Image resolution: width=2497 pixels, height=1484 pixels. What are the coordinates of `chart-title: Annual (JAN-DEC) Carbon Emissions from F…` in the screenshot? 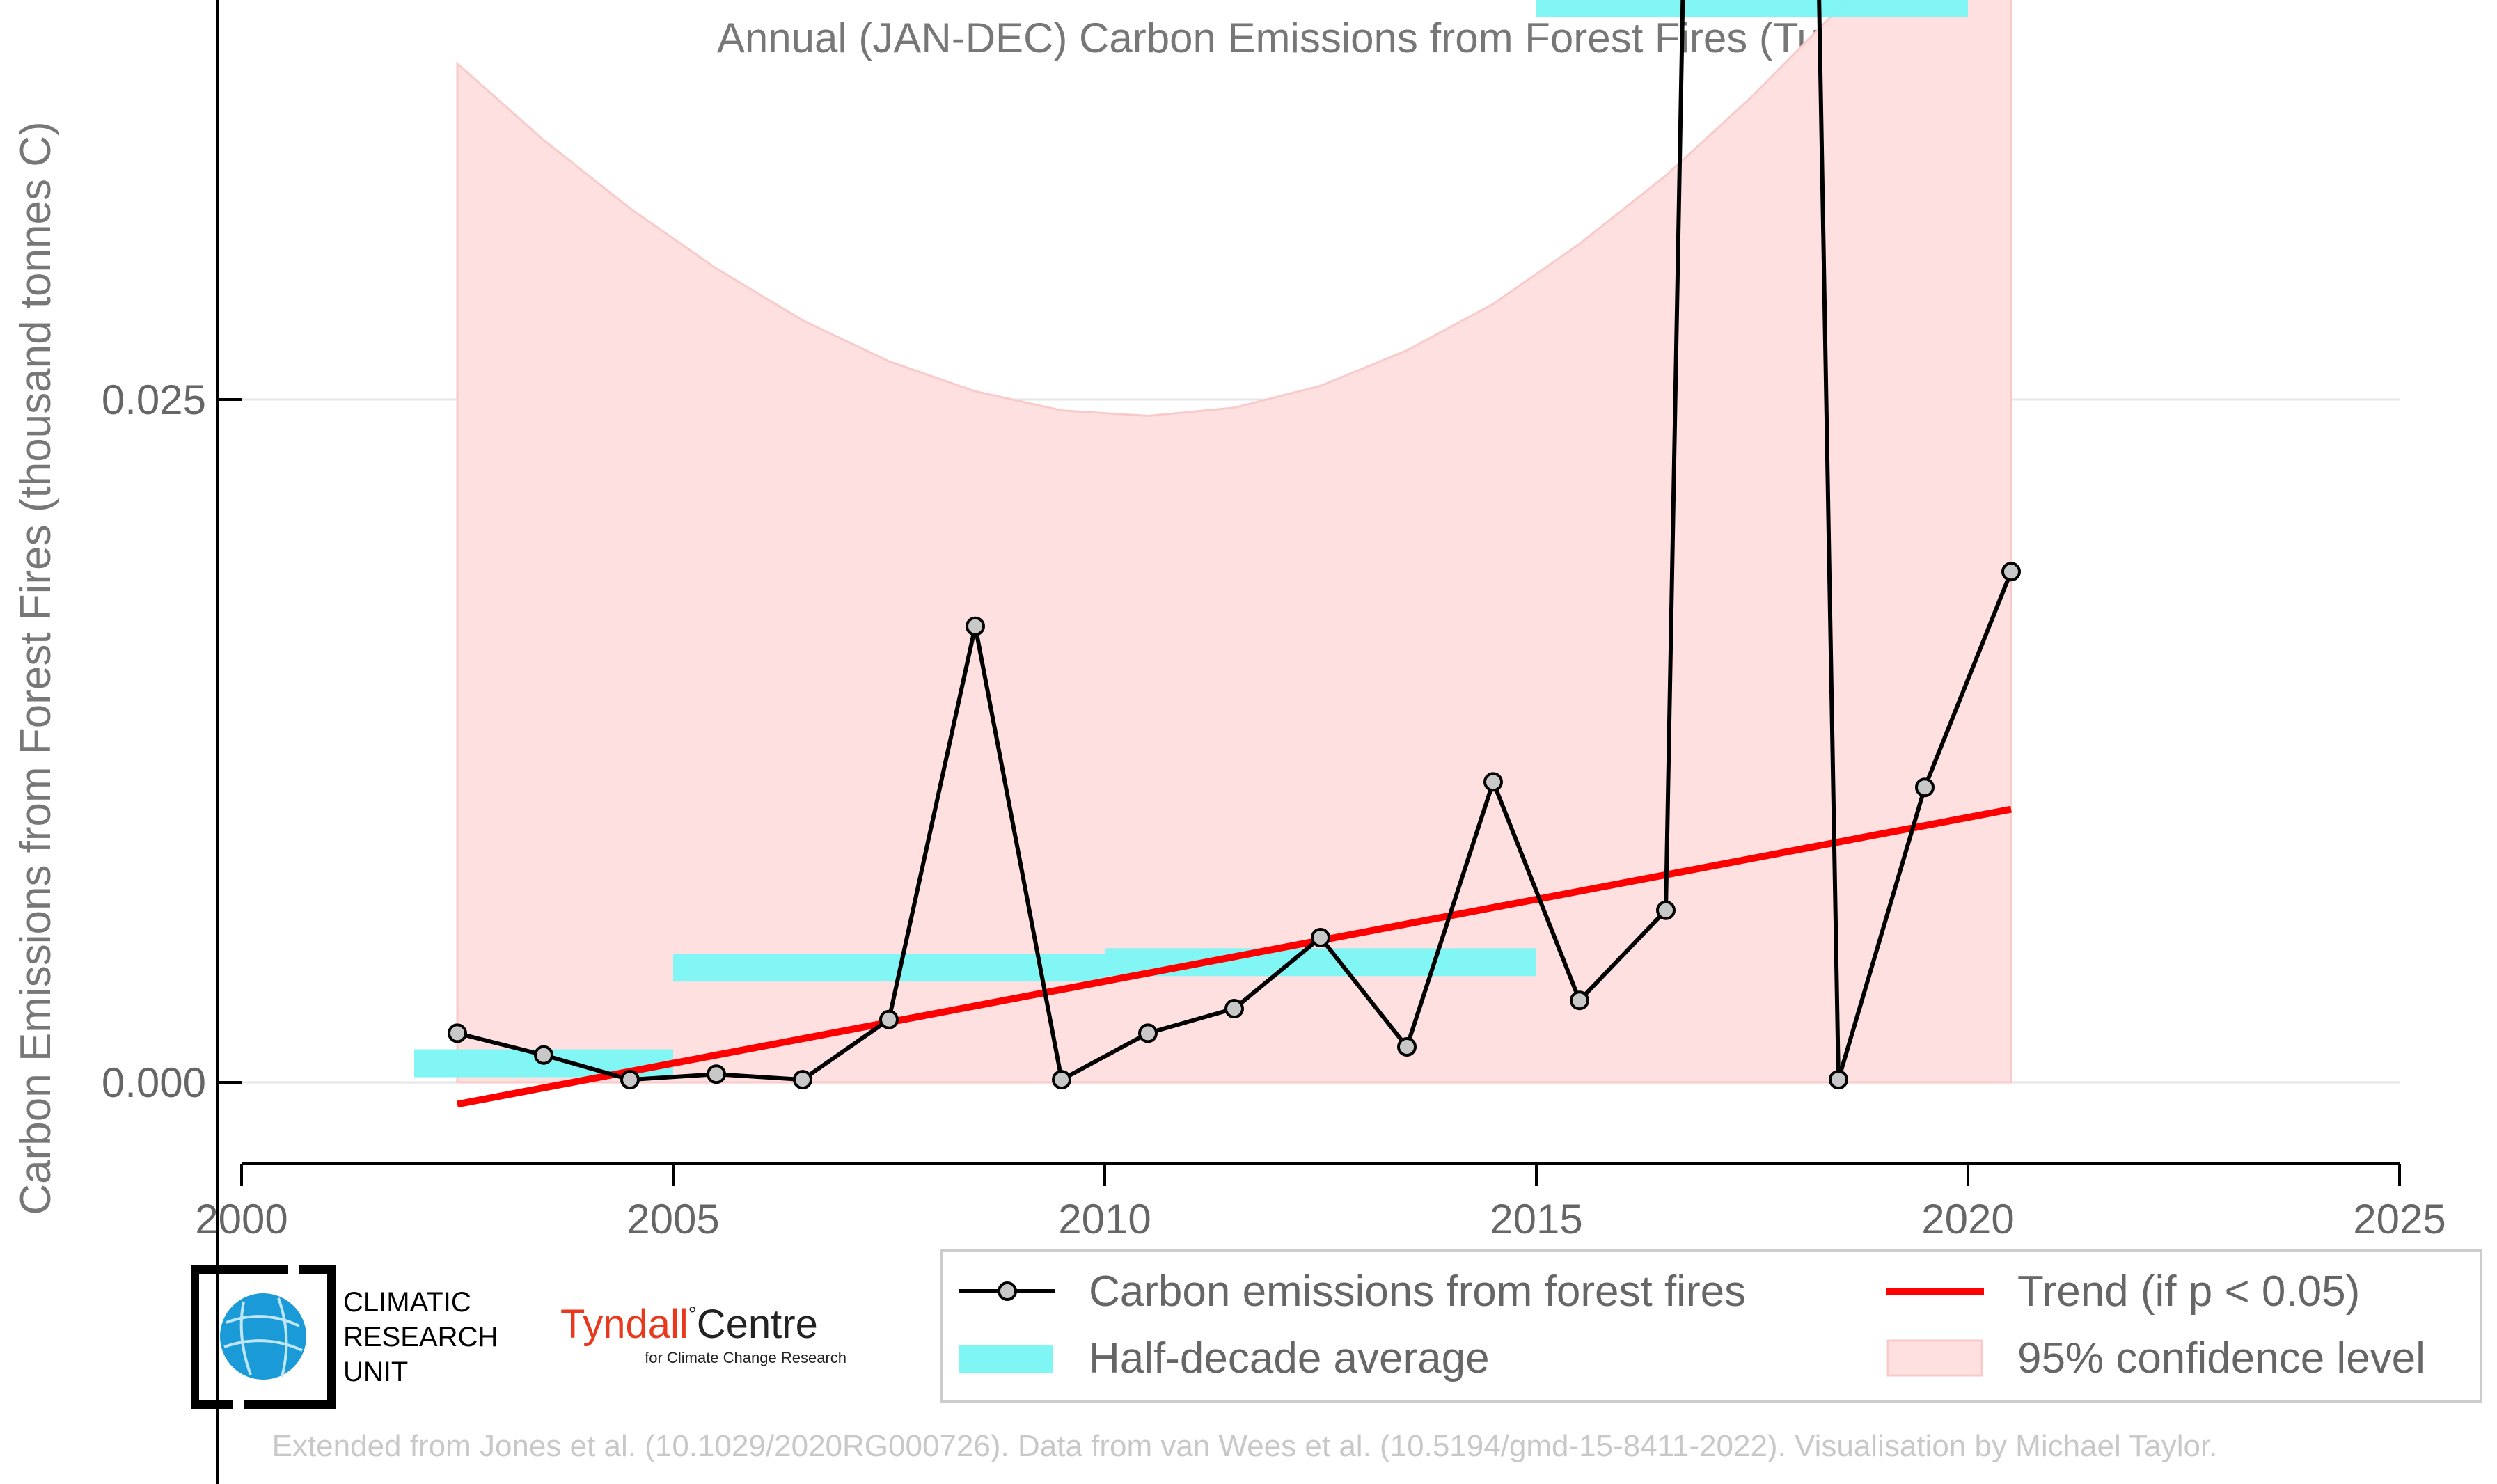 It's located at (1318, 38).